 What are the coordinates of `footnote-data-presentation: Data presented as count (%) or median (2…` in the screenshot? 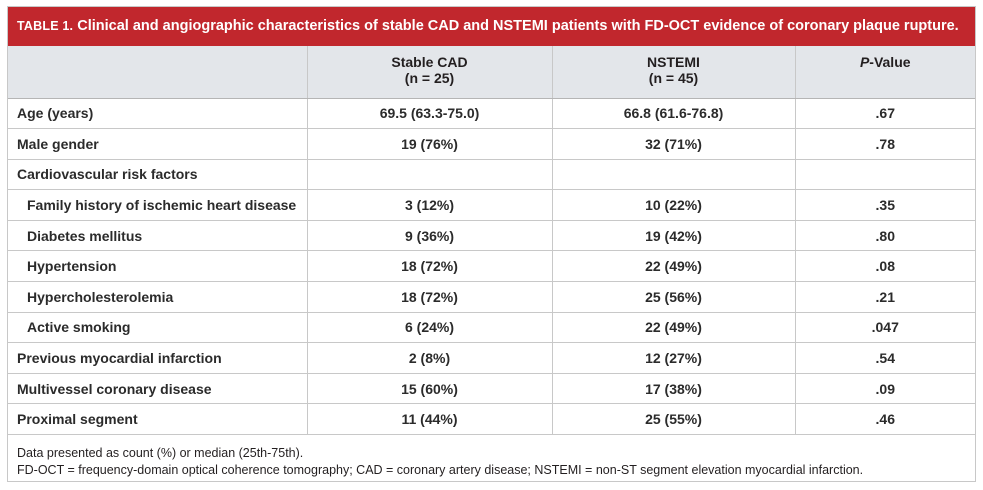 It's located at (160, 453).